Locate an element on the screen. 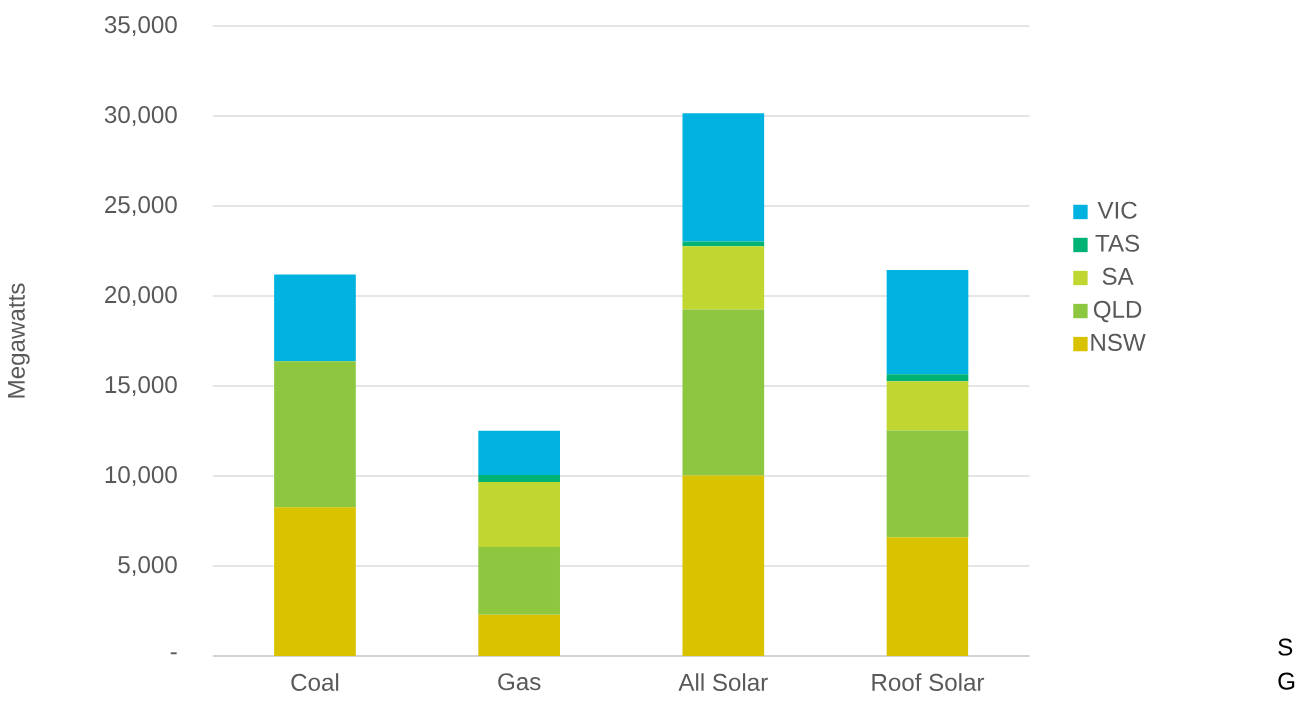 This screenshot has width=1304, height=704. x-tick-label: Roof Solar is located at coordinates (928, 681).